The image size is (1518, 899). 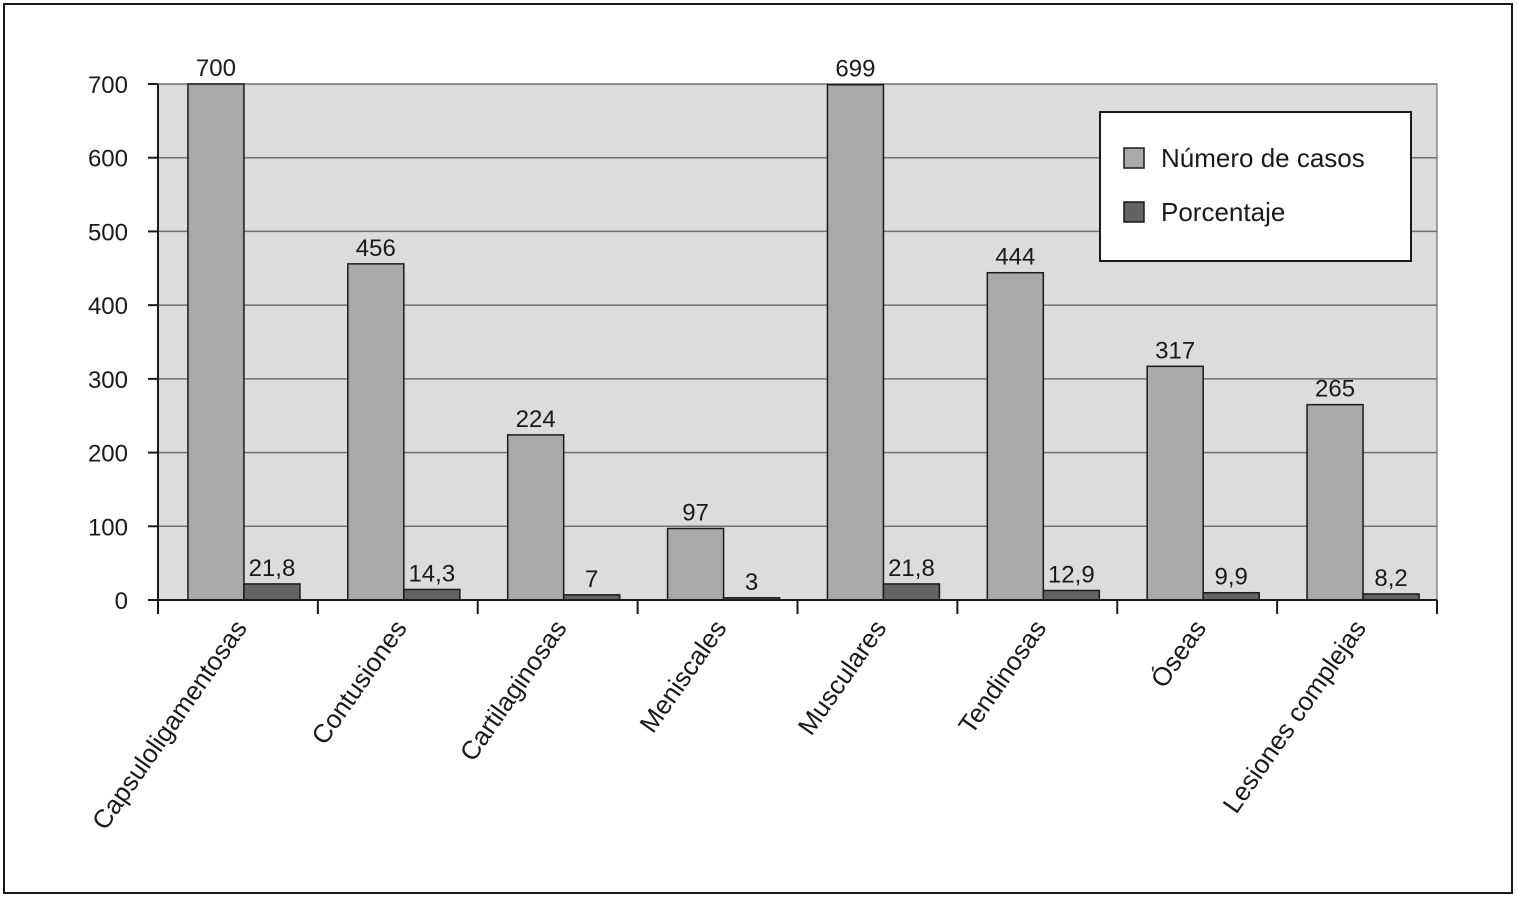 What do you see at coordinates (842, 677) in the screenshot?
I see `x-category-label-4: Musculares` at bounding box center [842, 677].